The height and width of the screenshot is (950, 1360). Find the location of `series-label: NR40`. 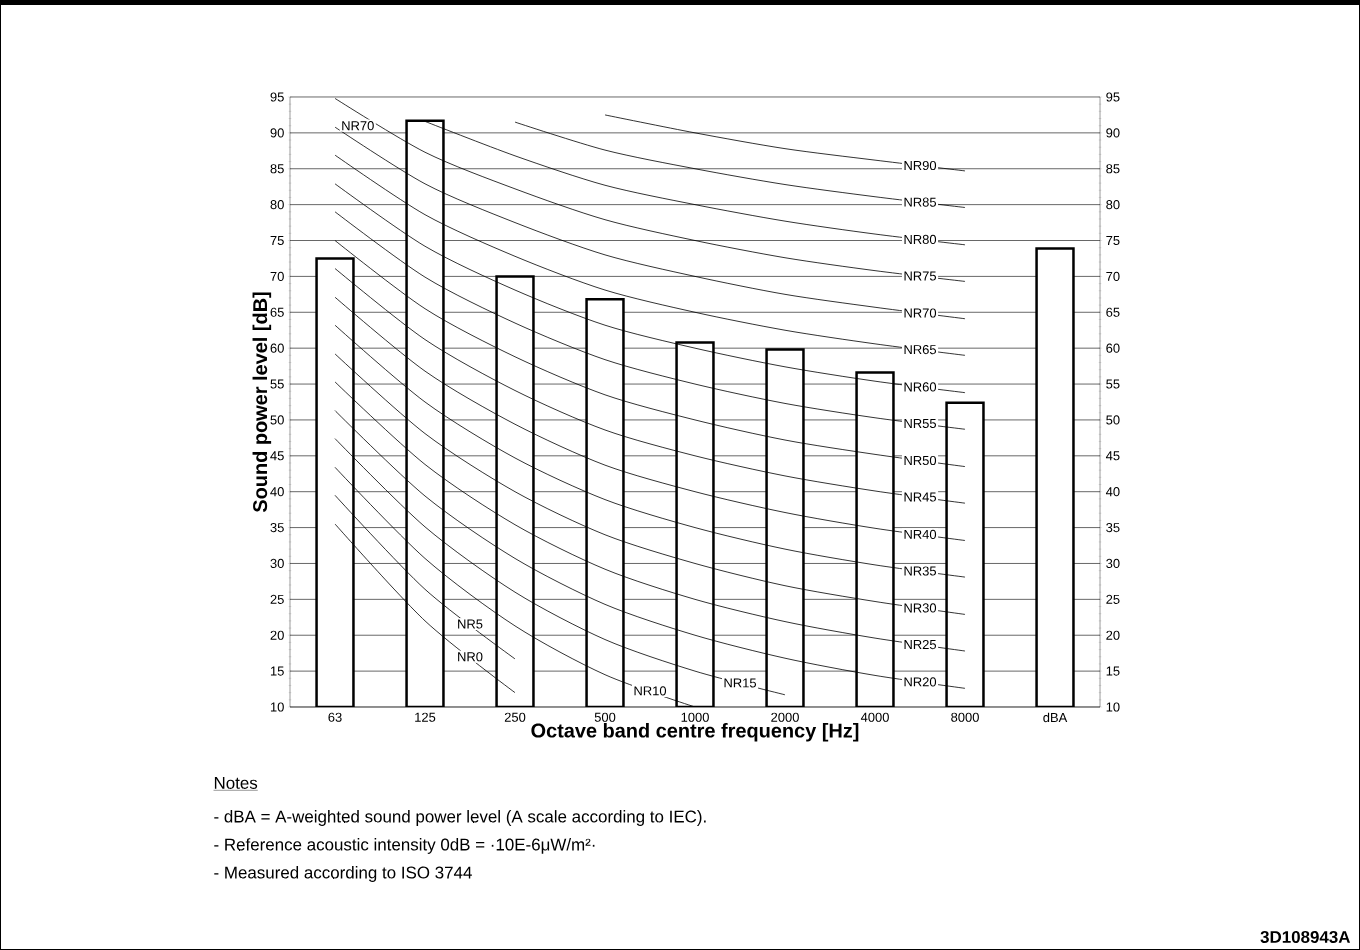

series-label: NR40 is located at coordinates (920, 534).